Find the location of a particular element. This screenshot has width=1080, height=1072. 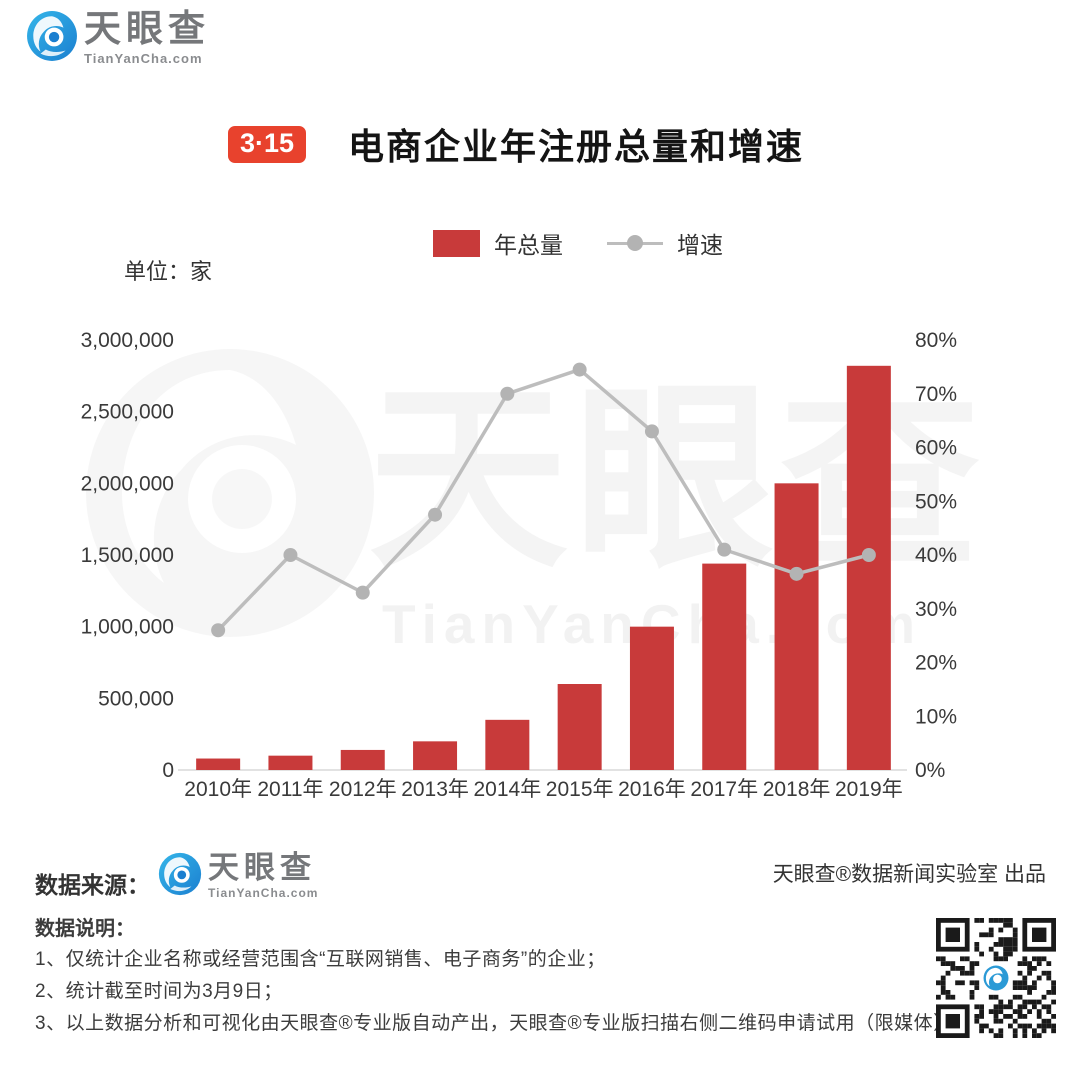

legend-line-icon is located at coordinates (635, 243).